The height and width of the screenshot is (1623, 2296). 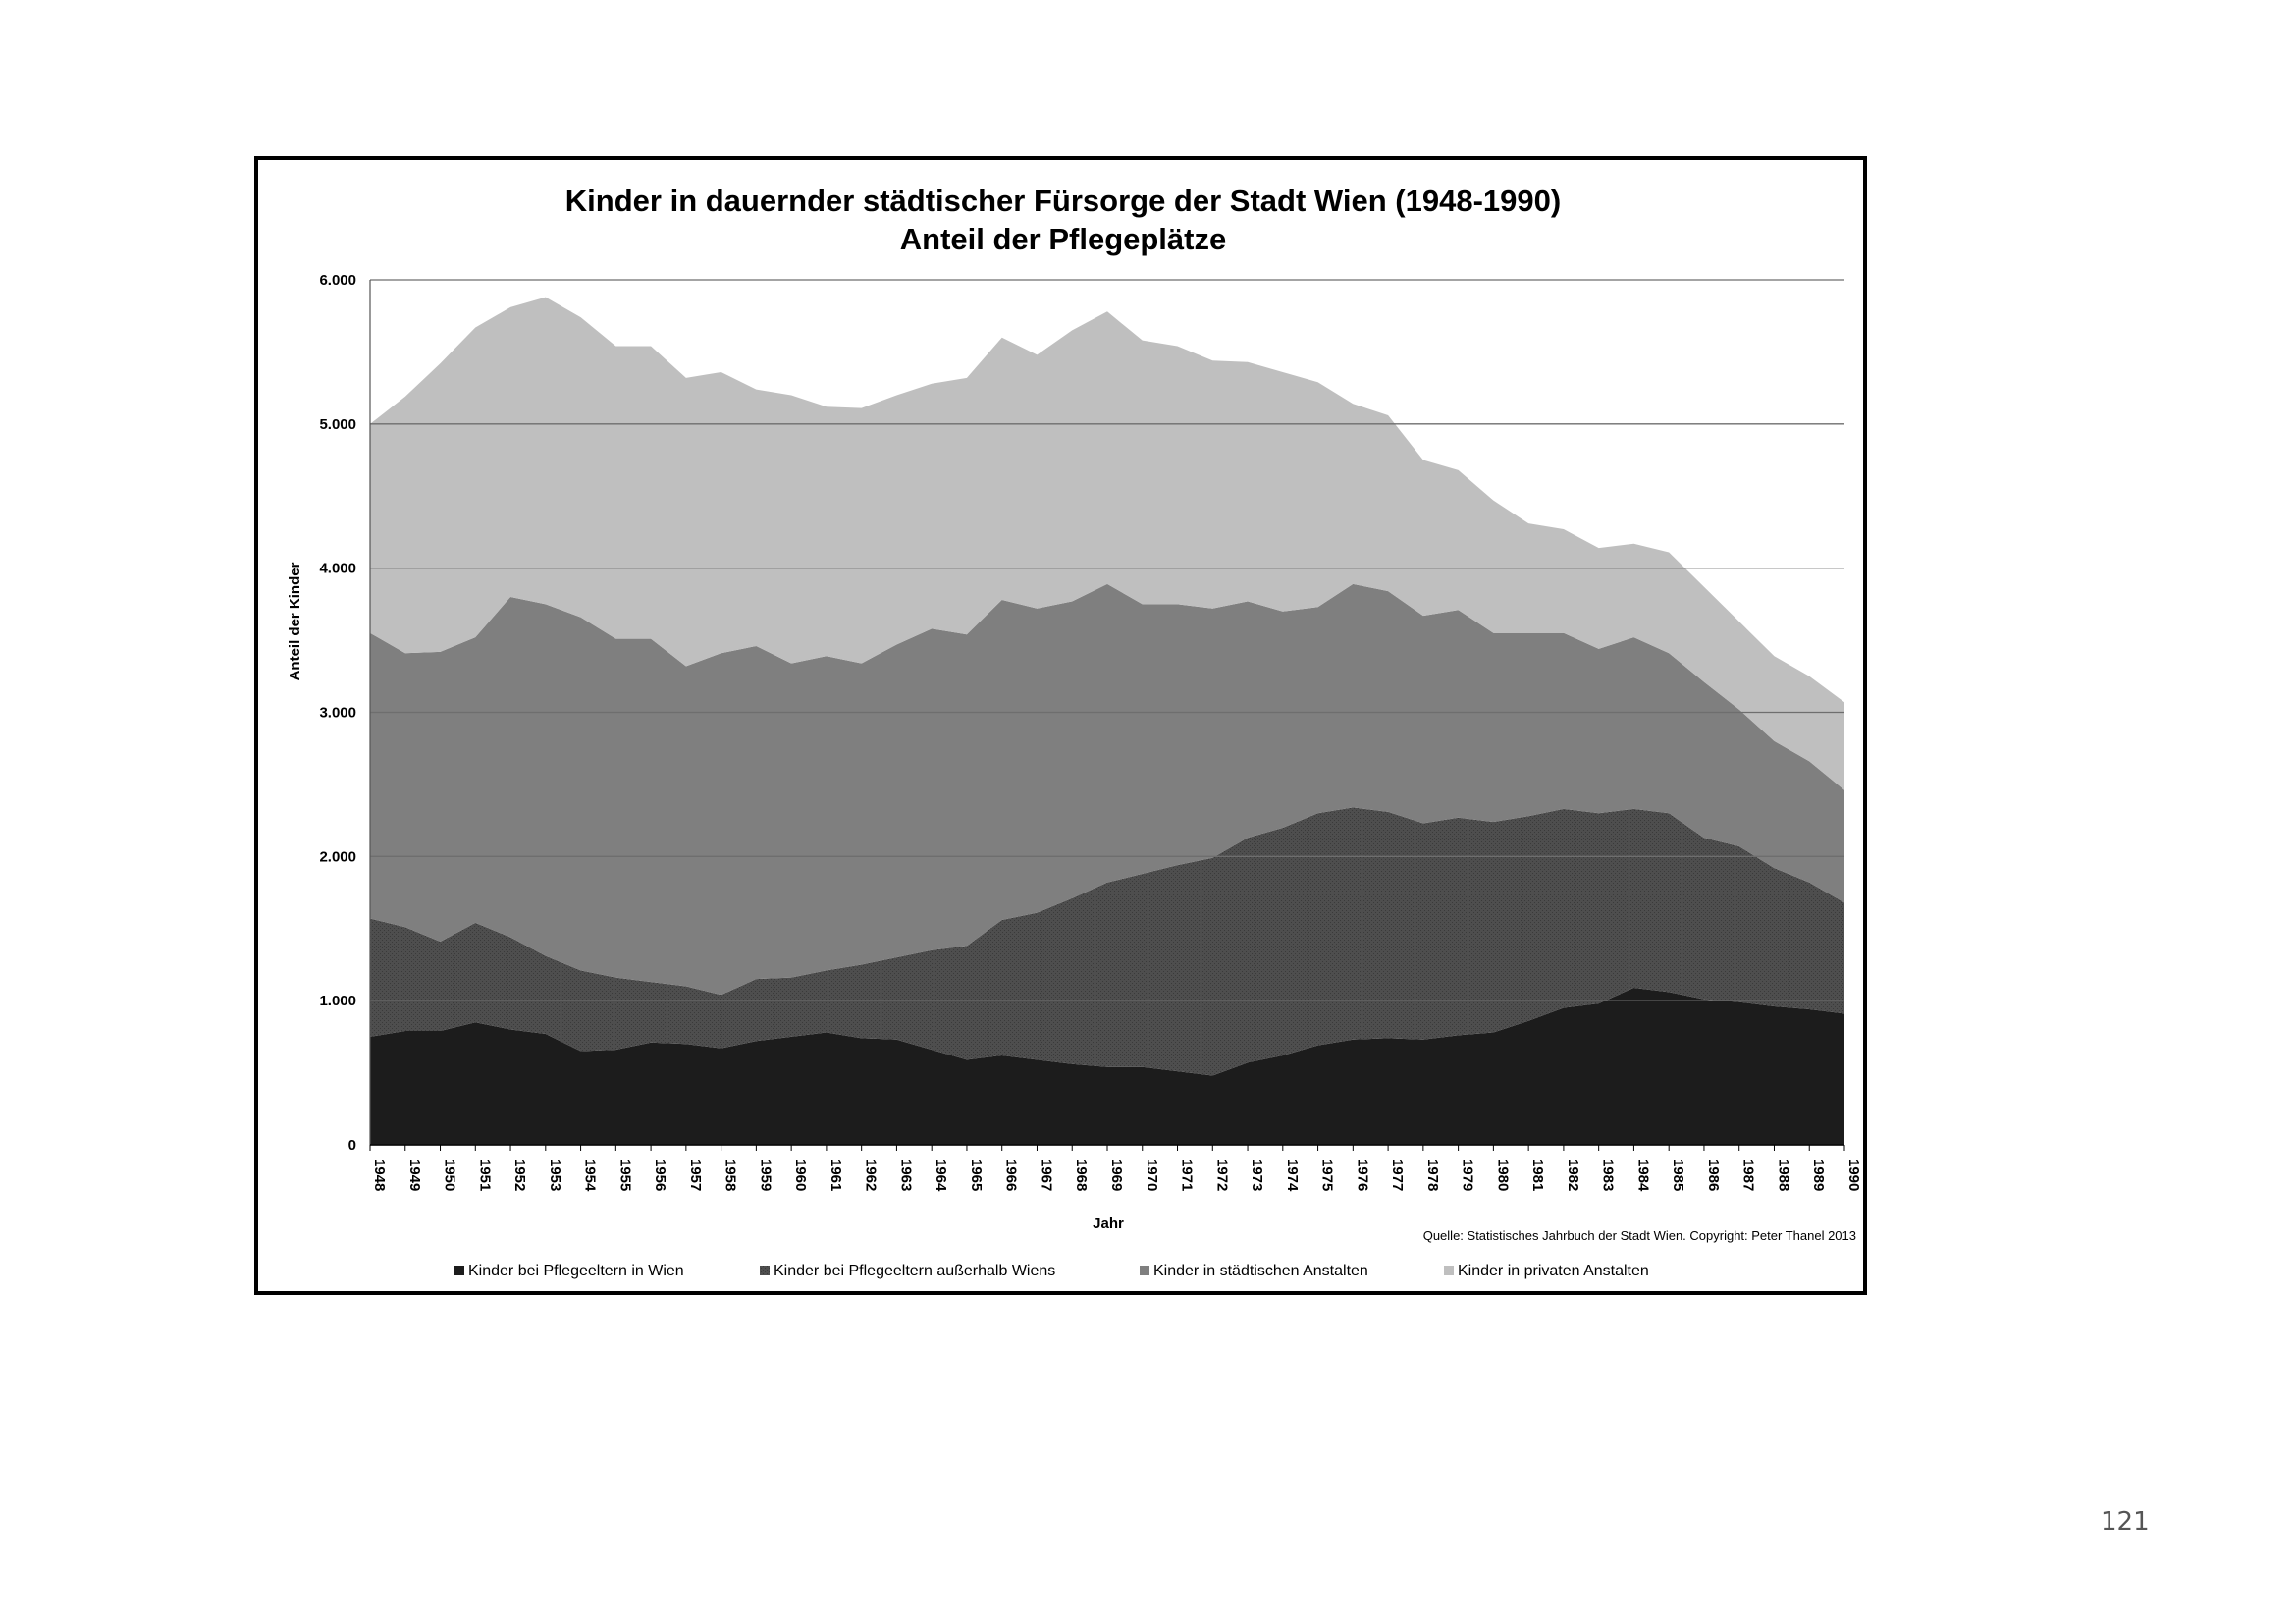 What do you see at coordinates (1260, 1271) in the screenshot?
I see `legend-label: Kinder in städtischen Anstalten` at bounding box center [1260, 1271].